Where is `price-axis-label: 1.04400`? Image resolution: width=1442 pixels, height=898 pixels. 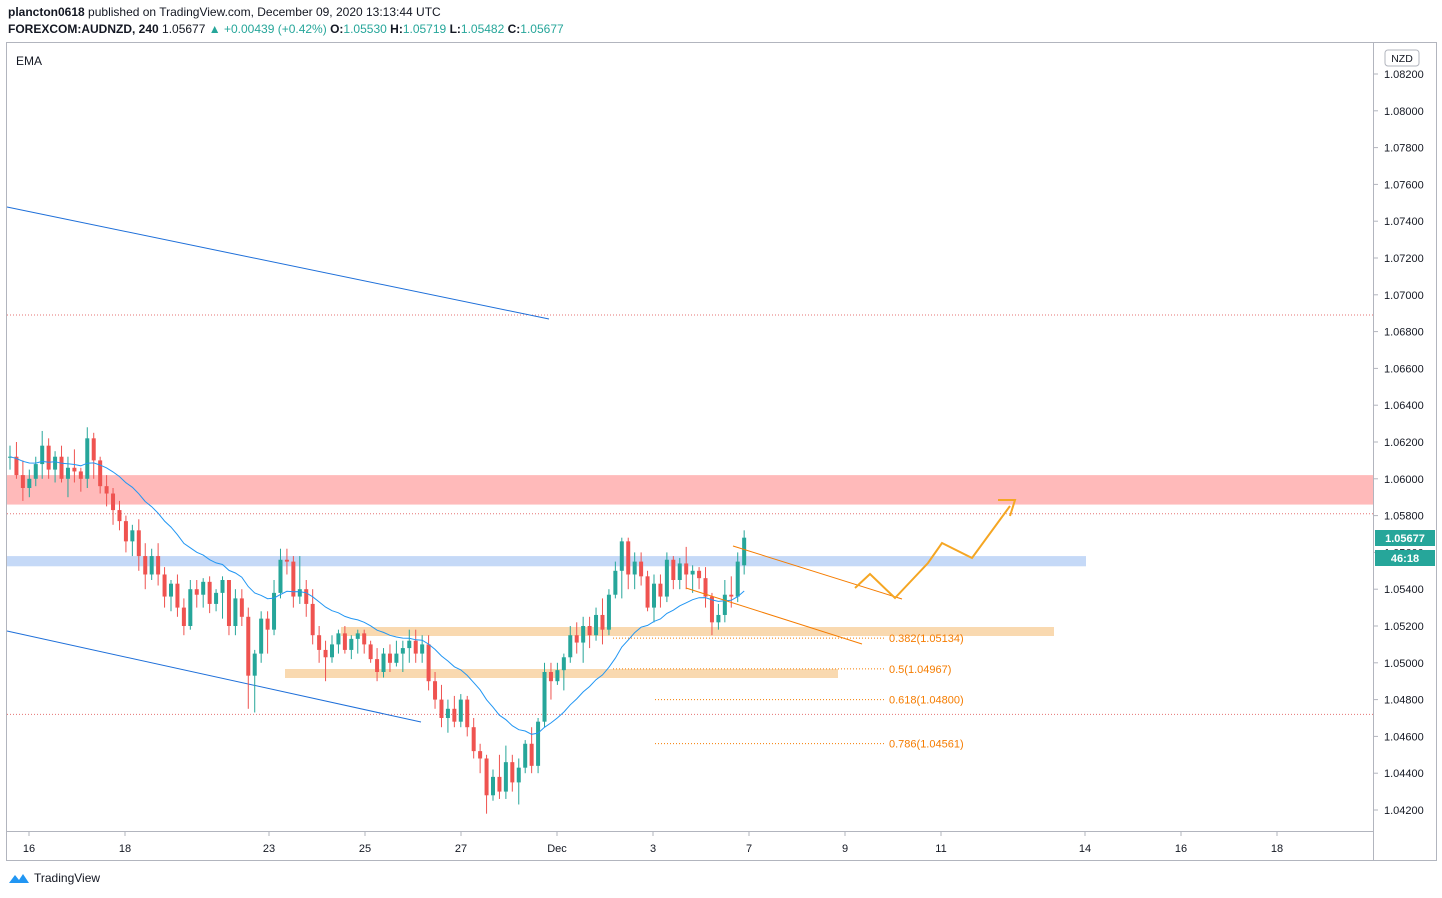 price-axis-label: 1.04400 is located at coordinates (1404, 774).